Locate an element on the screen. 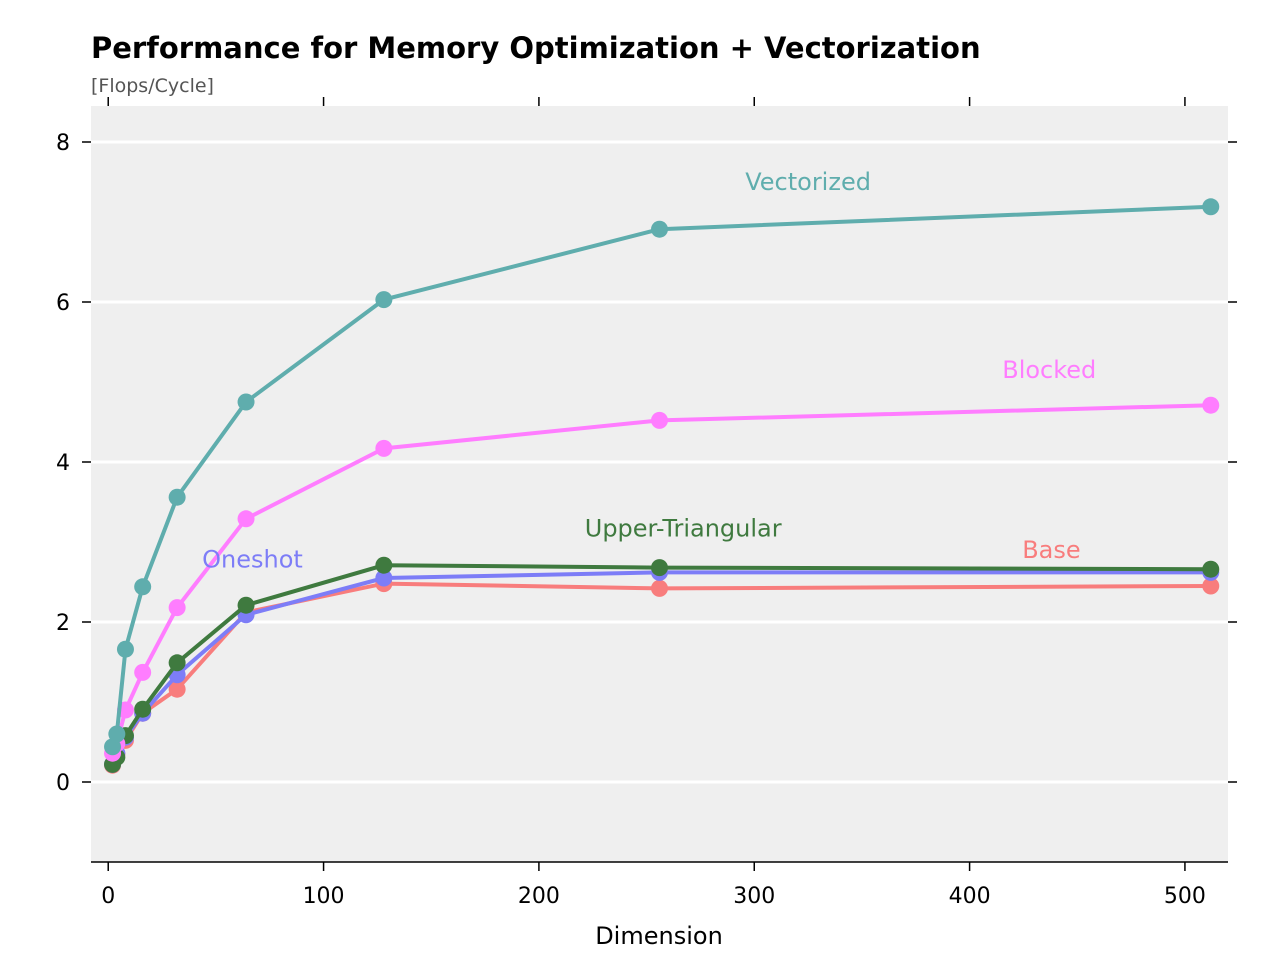 Image resolution: width=1280 pixels, height=960 pixels. series-label-upper-triangular: Upper-Triangular is located at coordinates (683, 528).